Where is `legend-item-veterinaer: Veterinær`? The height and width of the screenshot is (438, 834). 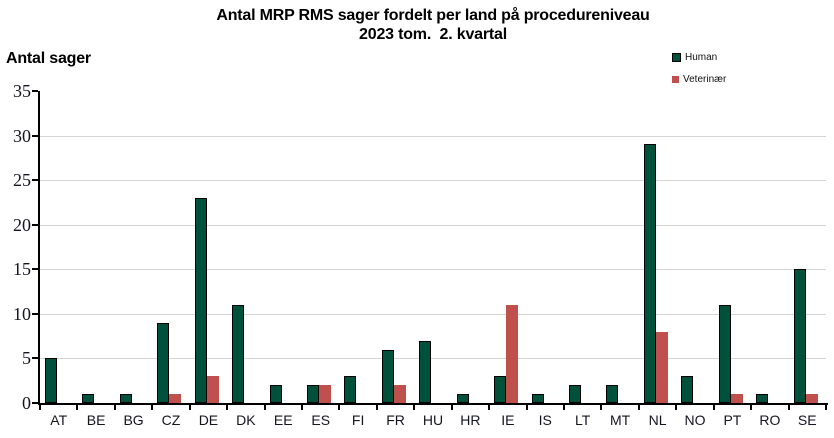 legend-item-veterinaer: Veterinær is located at coordinates (699, 79).